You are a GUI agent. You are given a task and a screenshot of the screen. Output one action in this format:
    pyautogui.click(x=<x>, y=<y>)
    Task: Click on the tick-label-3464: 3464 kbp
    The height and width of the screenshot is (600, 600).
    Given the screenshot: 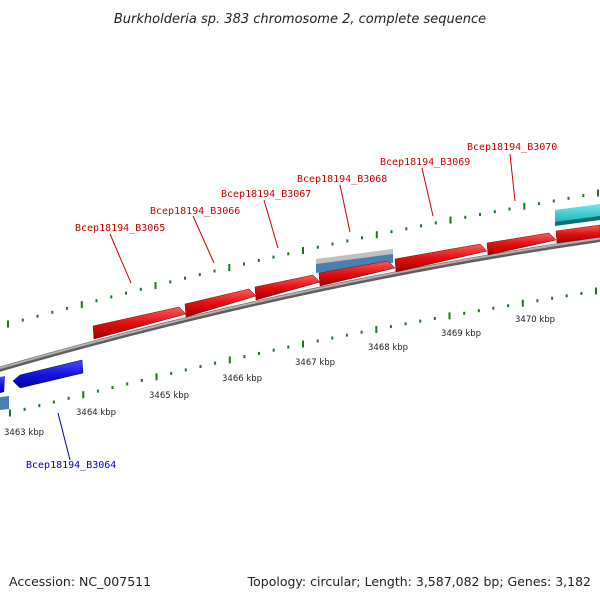 What is the action you would take?
    pyautogui.click(x=96, y=413)
    